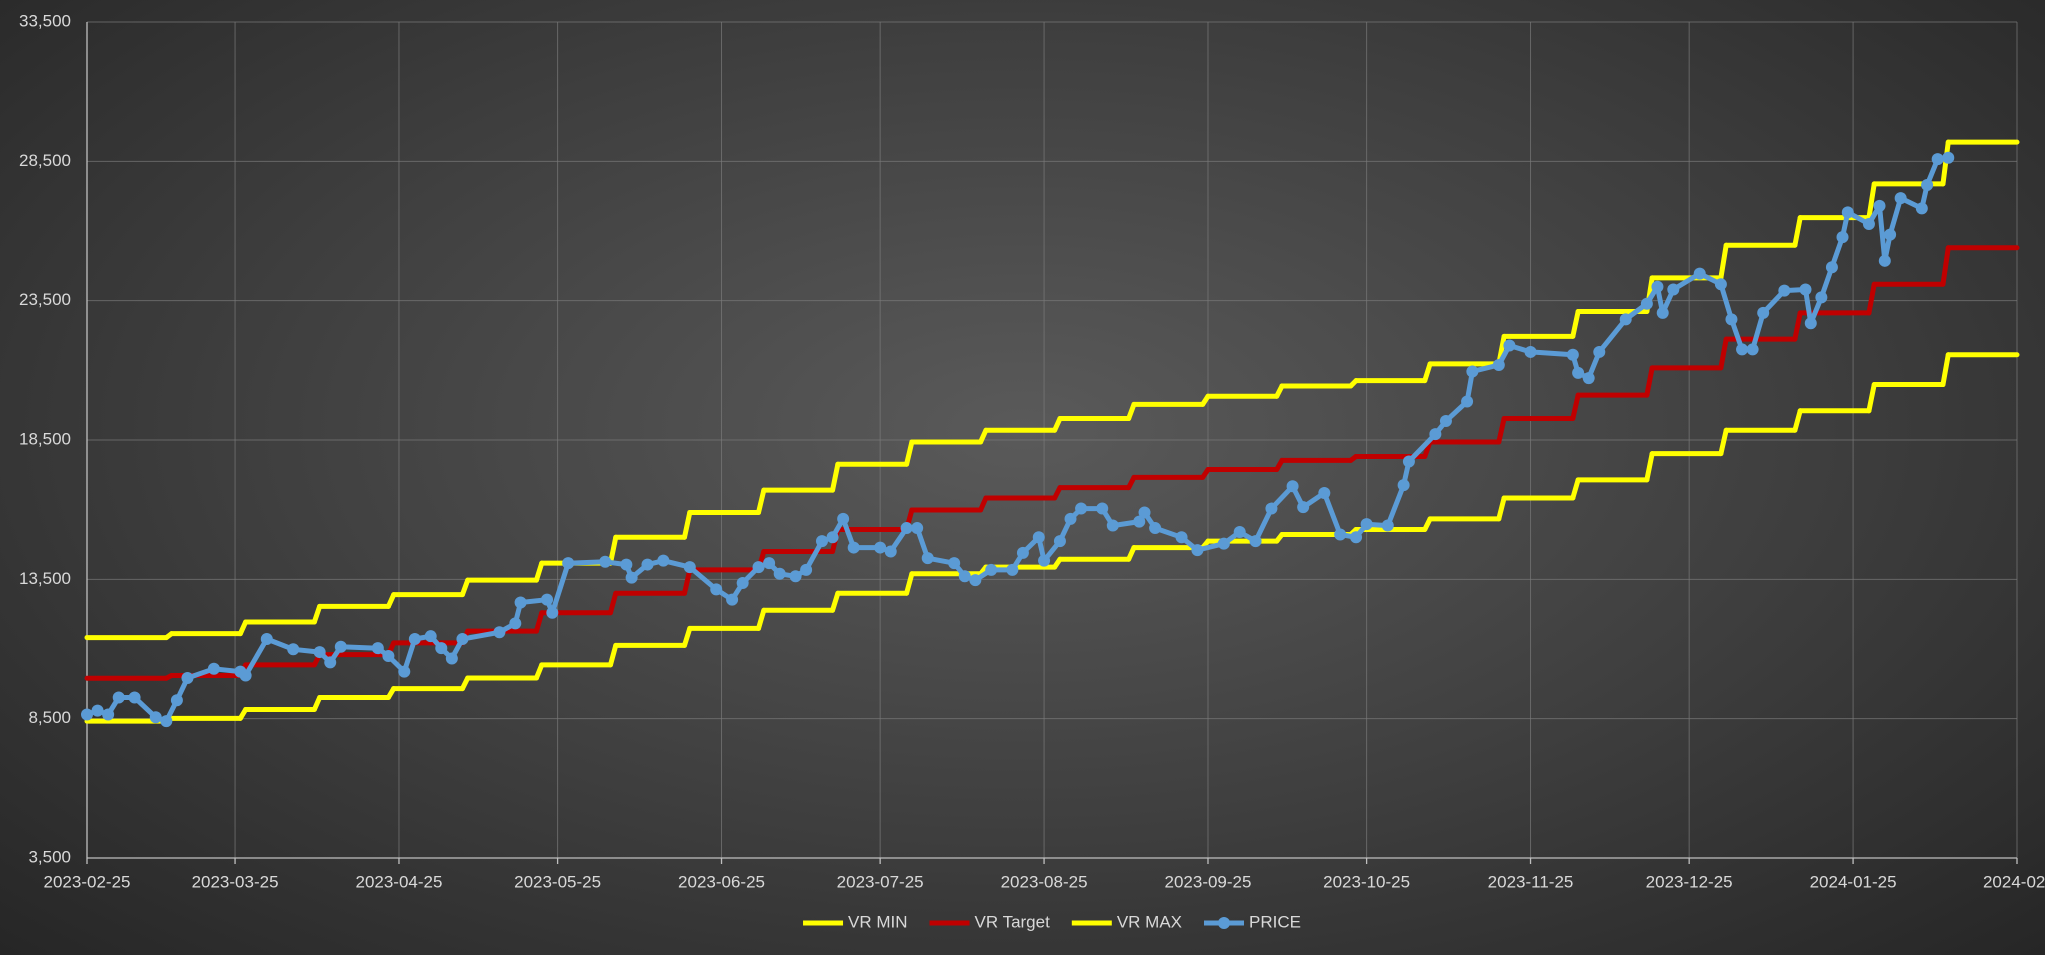  What do you see at coordinates (1052, 921) in the screenshot?
I see `legend: VR MIN VR Target VR MAX PRICE` at bounding box center [1052, 921].